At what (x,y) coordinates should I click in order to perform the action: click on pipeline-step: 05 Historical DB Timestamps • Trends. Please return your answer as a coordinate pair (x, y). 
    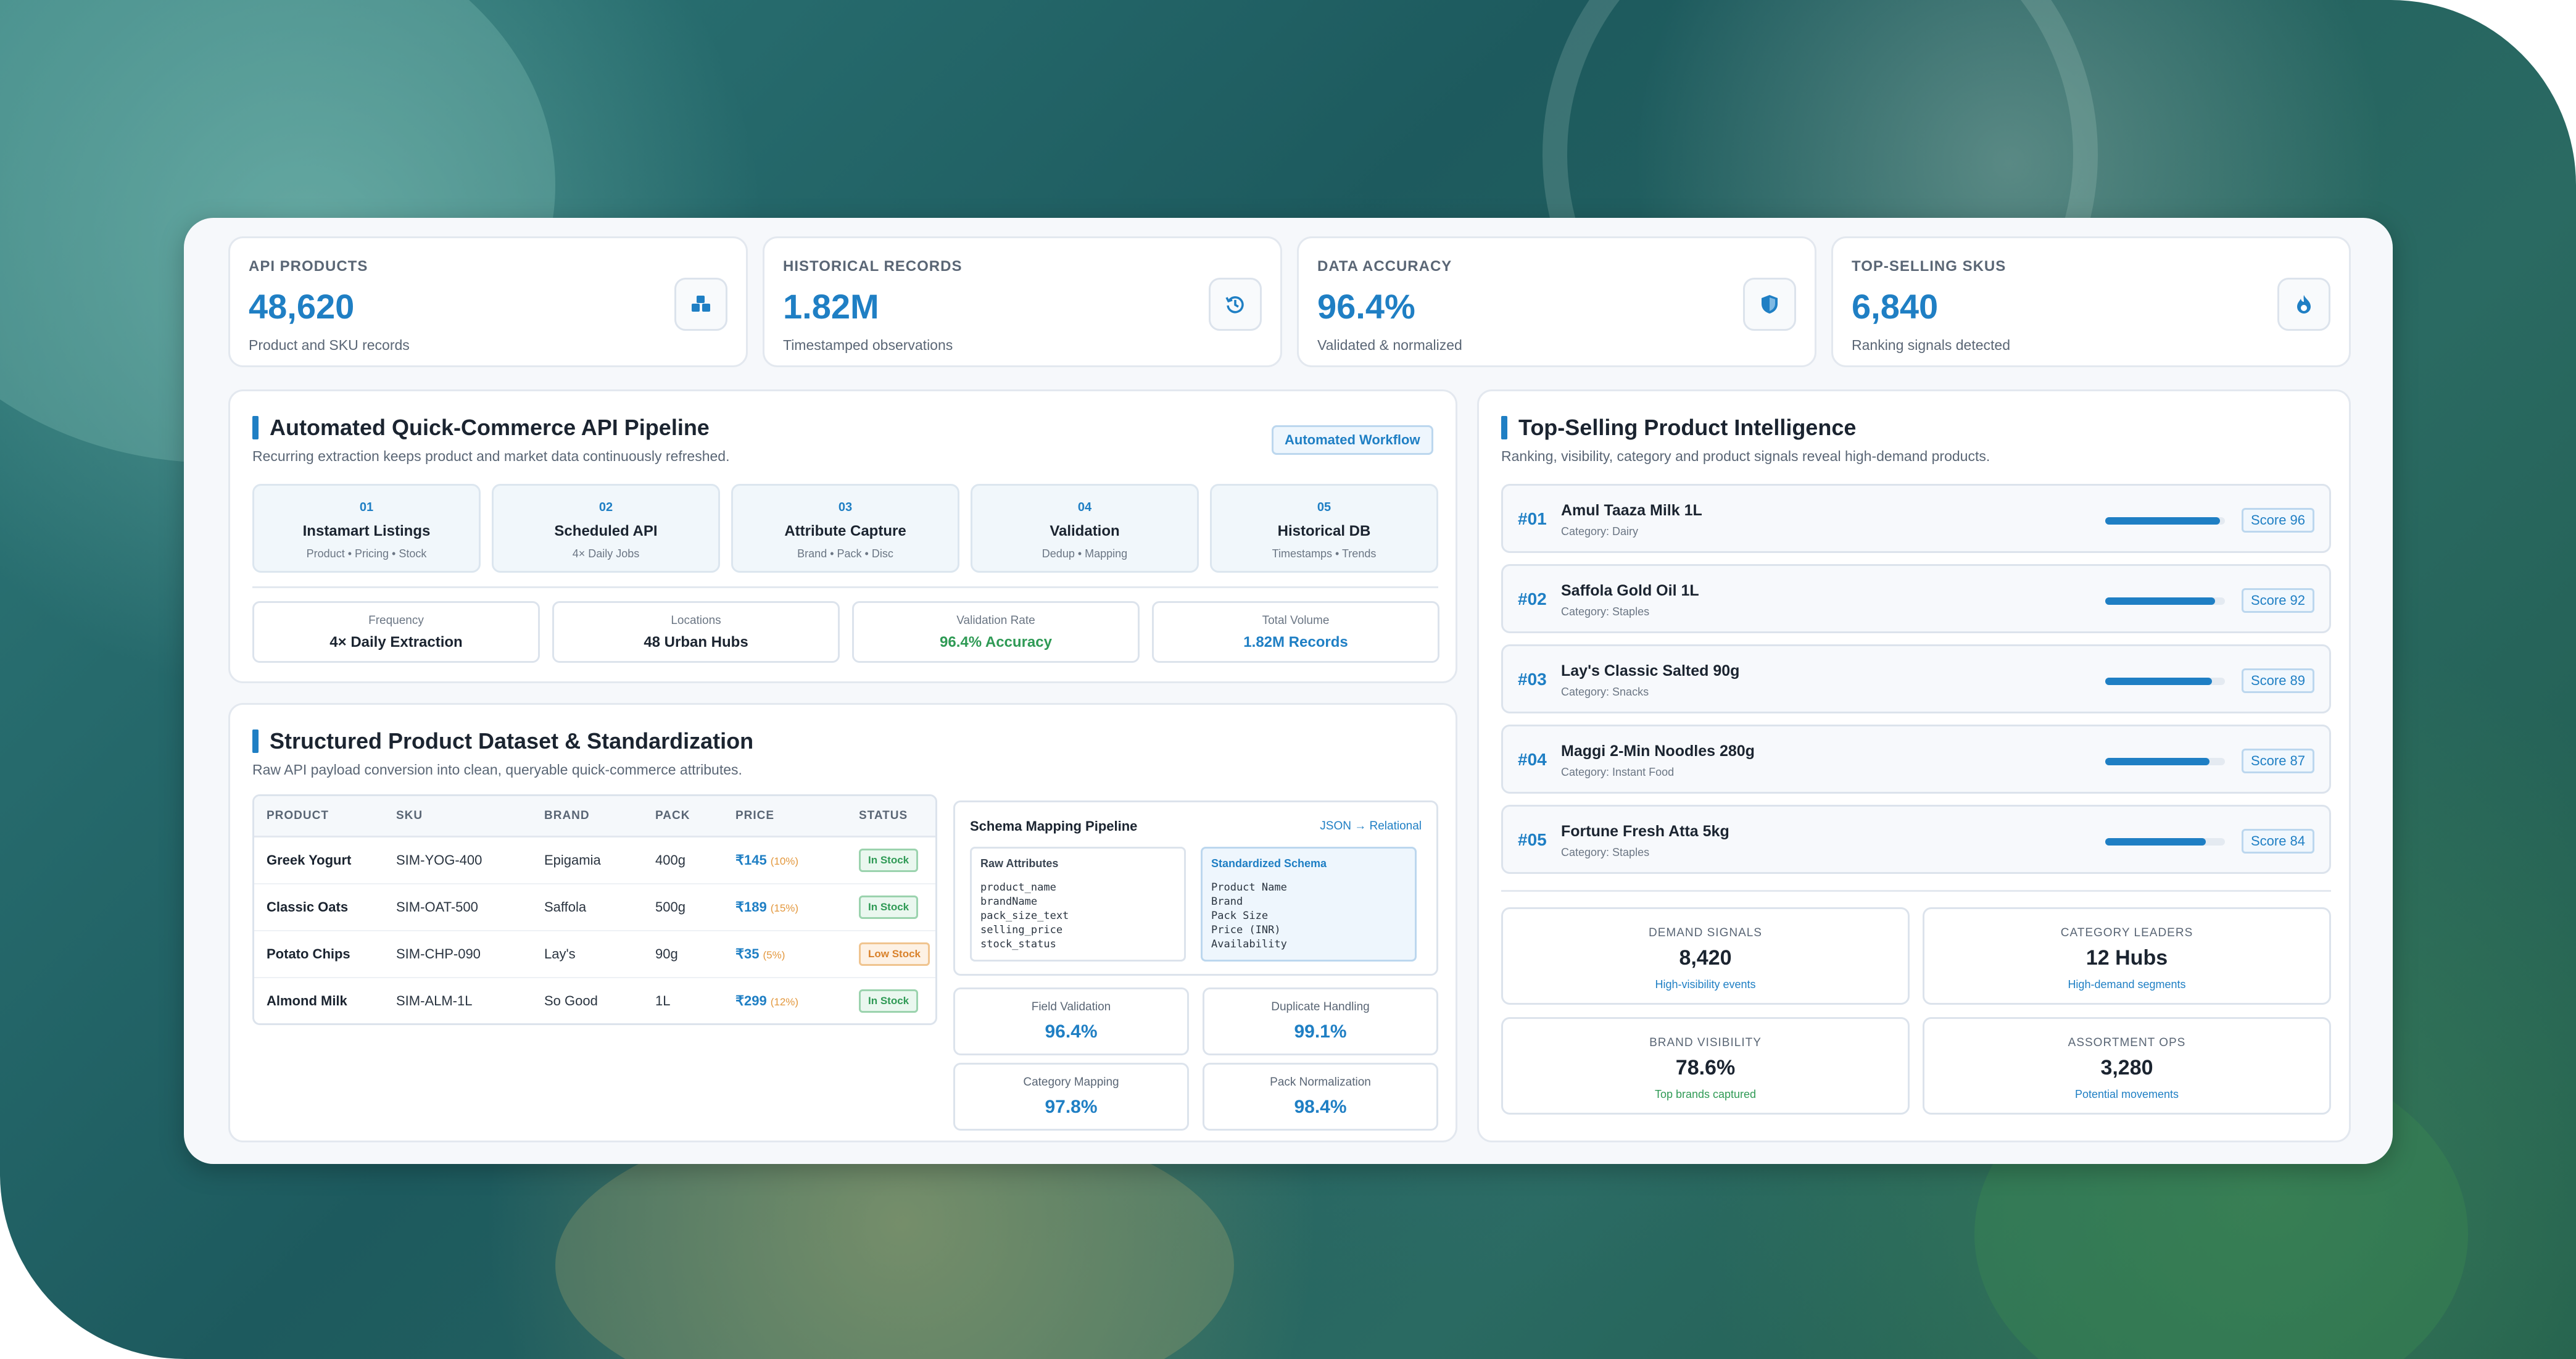
    Looking at the image, I should click on (1324, 528).